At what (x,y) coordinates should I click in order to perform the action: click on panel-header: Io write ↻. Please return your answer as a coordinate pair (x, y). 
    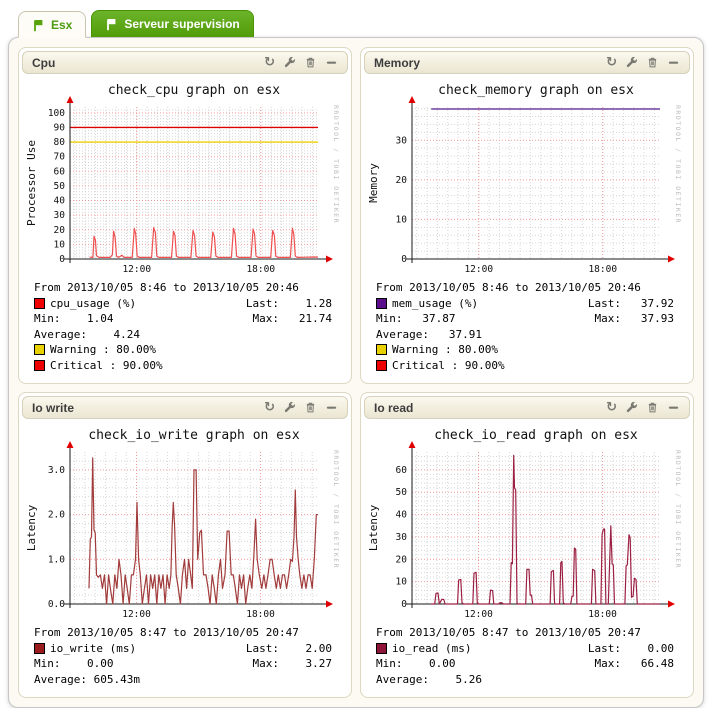
    Looking at the image, I should click on (185, 407).